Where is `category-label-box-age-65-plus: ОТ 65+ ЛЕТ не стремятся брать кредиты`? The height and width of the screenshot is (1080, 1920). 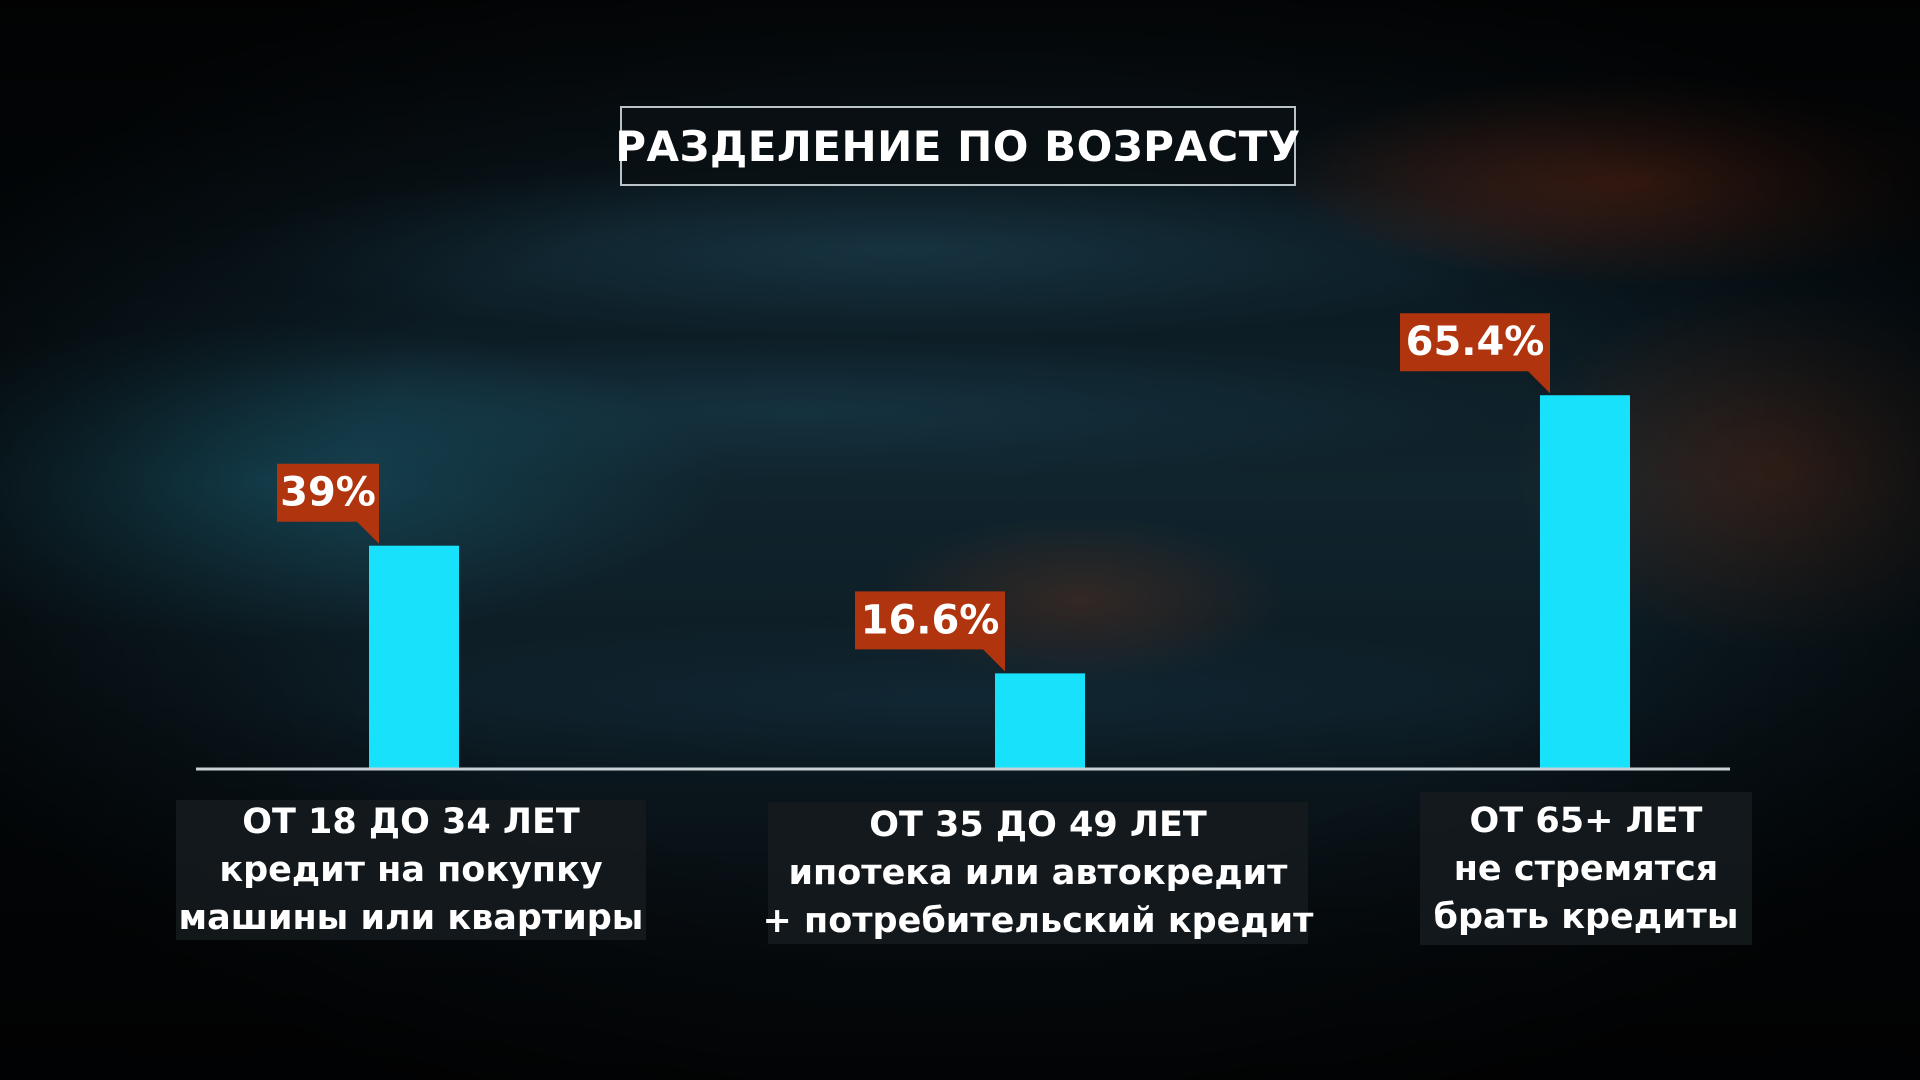
category-label-box-age-65-plus: ОТ 65+ ЛЕТ не стремятся брать кредиты is located at coordinates (1586, 868).